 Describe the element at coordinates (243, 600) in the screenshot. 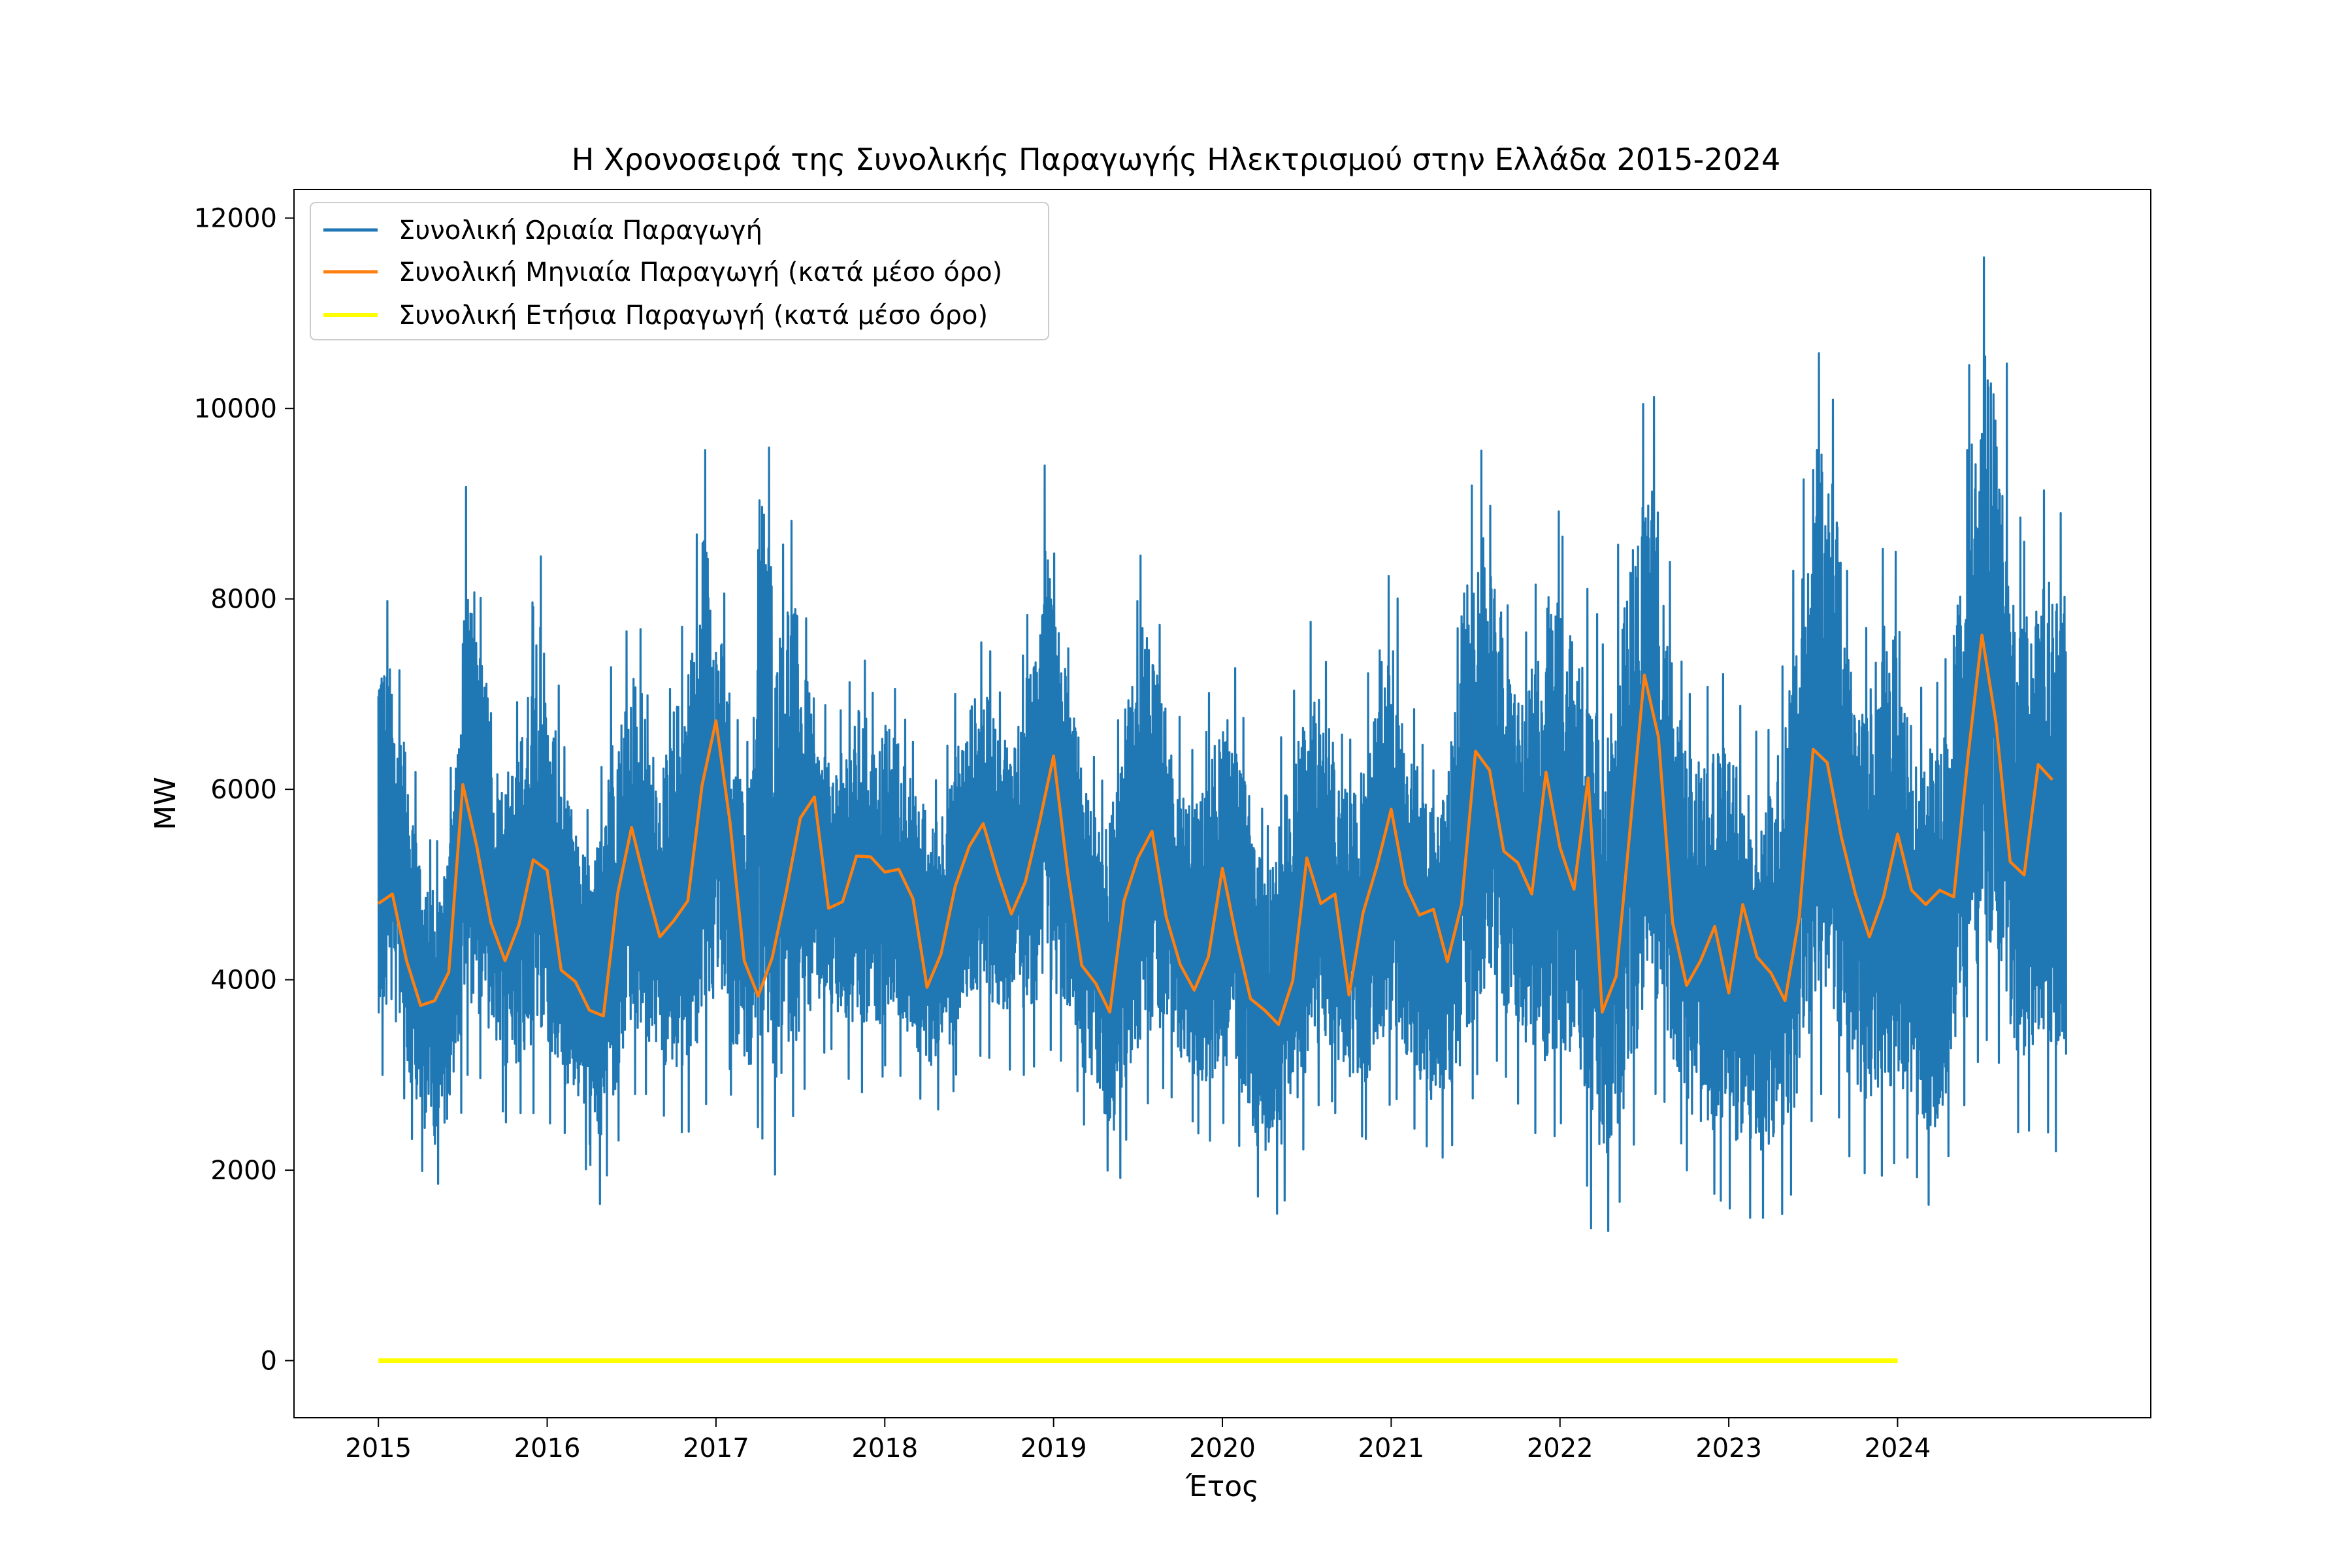

I see `y-tick-label-8000: 8000` at that location.